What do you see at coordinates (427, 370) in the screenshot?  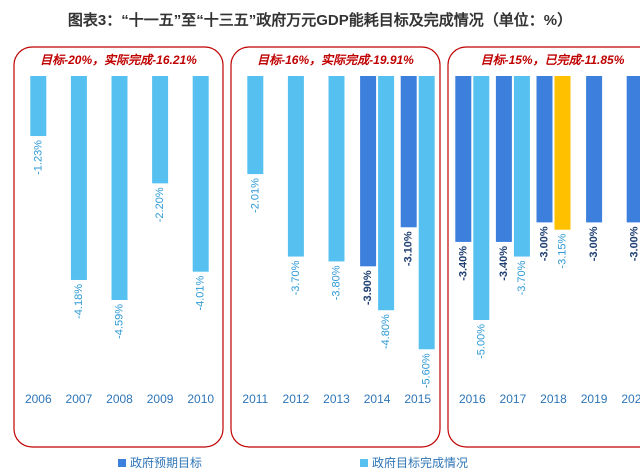 I see `label-actual-2015: -5.60%` at bounding box center [427, 370].